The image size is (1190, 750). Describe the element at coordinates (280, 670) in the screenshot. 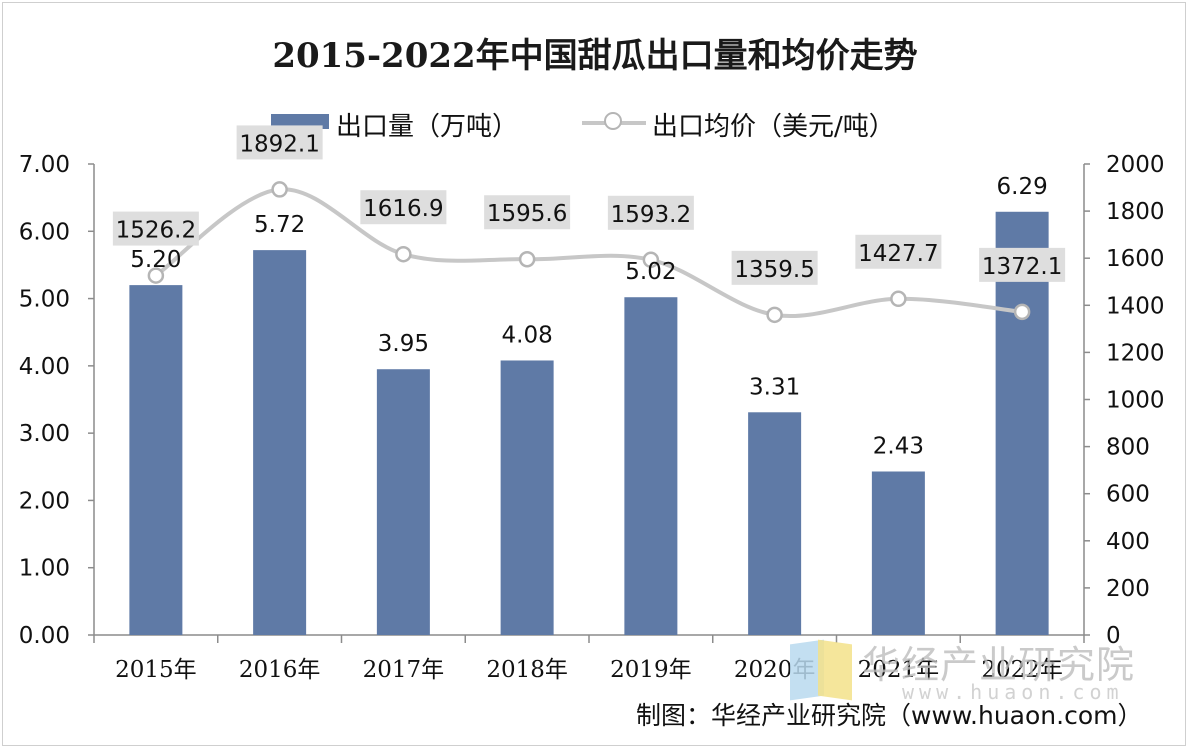

I see `x-tick-label: 2016年` at that location.